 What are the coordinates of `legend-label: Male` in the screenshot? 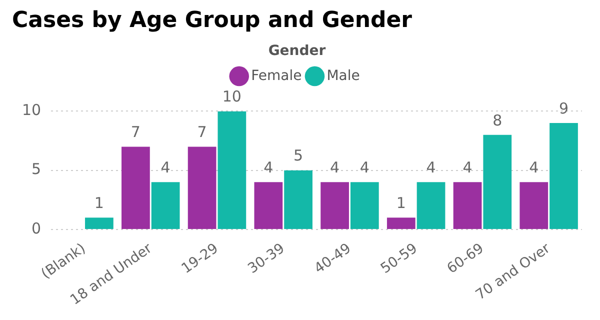 It's located at (343, 76).